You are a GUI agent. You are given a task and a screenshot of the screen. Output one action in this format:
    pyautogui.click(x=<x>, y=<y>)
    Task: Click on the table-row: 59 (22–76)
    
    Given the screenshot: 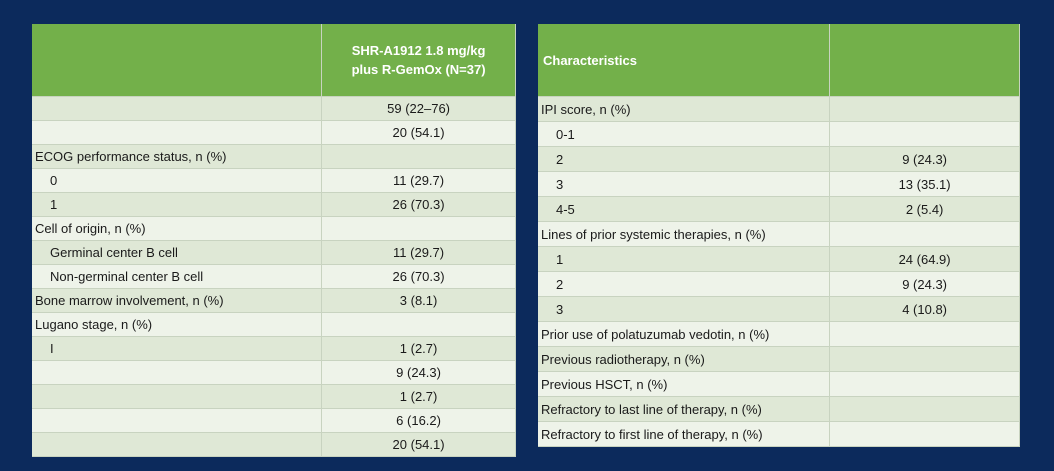 What is the action you would take?
    pyautogui.click(x=274, y=108)
    